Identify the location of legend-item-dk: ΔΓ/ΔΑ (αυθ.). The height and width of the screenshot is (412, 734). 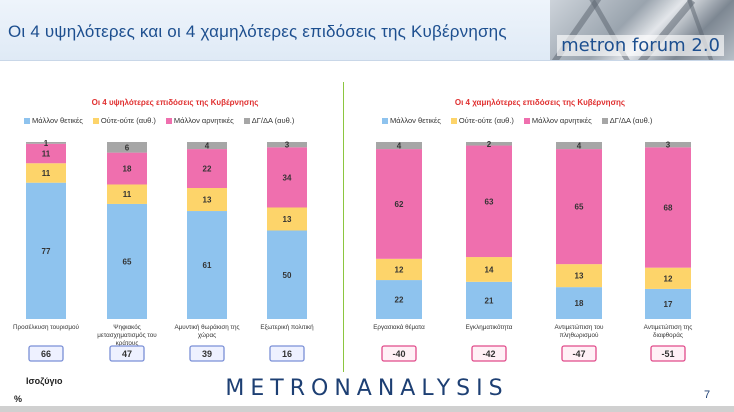
(268, 120).